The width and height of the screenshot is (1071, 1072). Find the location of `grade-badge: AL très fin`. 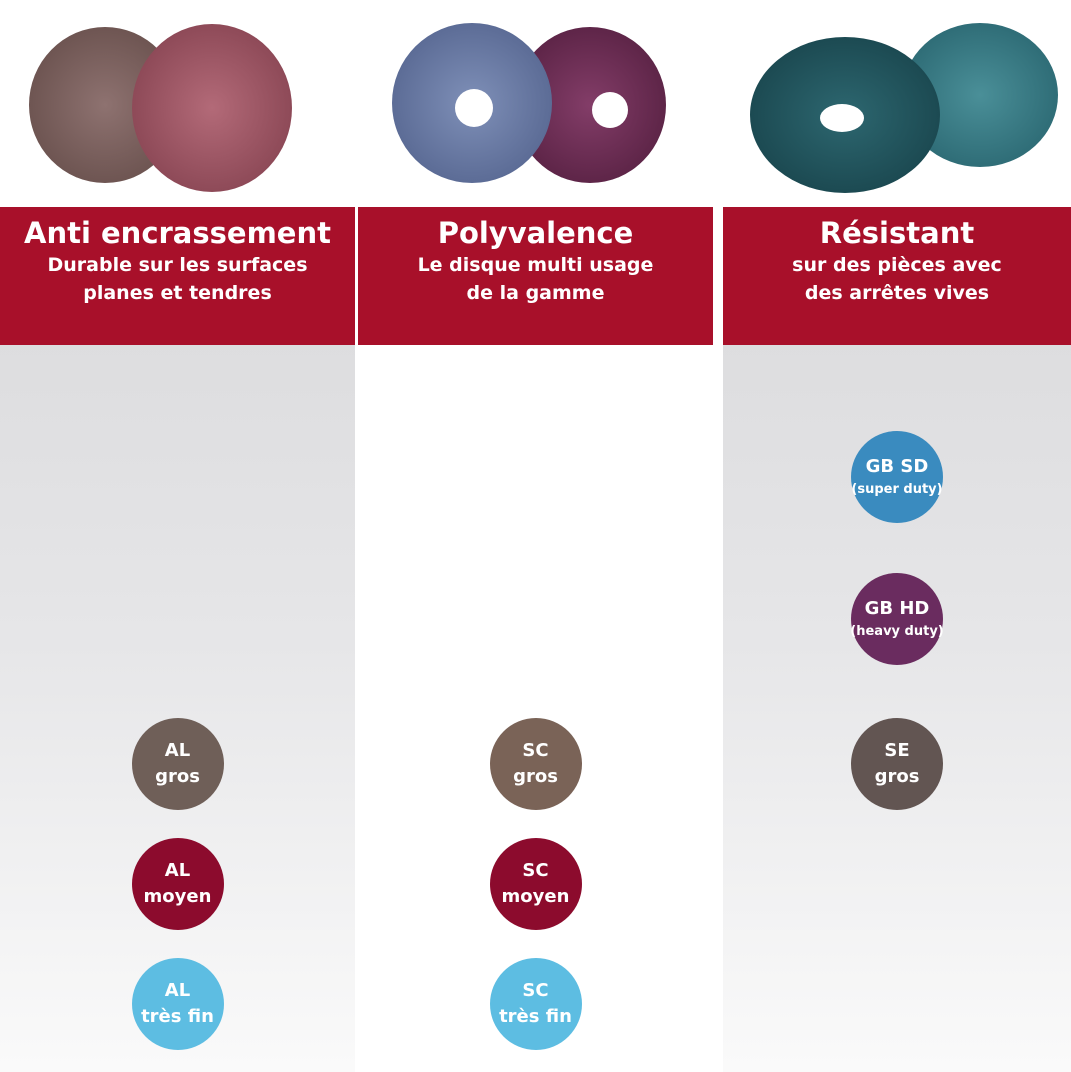

grade-badge: AL très fin is located at coordinates (177, 1004).